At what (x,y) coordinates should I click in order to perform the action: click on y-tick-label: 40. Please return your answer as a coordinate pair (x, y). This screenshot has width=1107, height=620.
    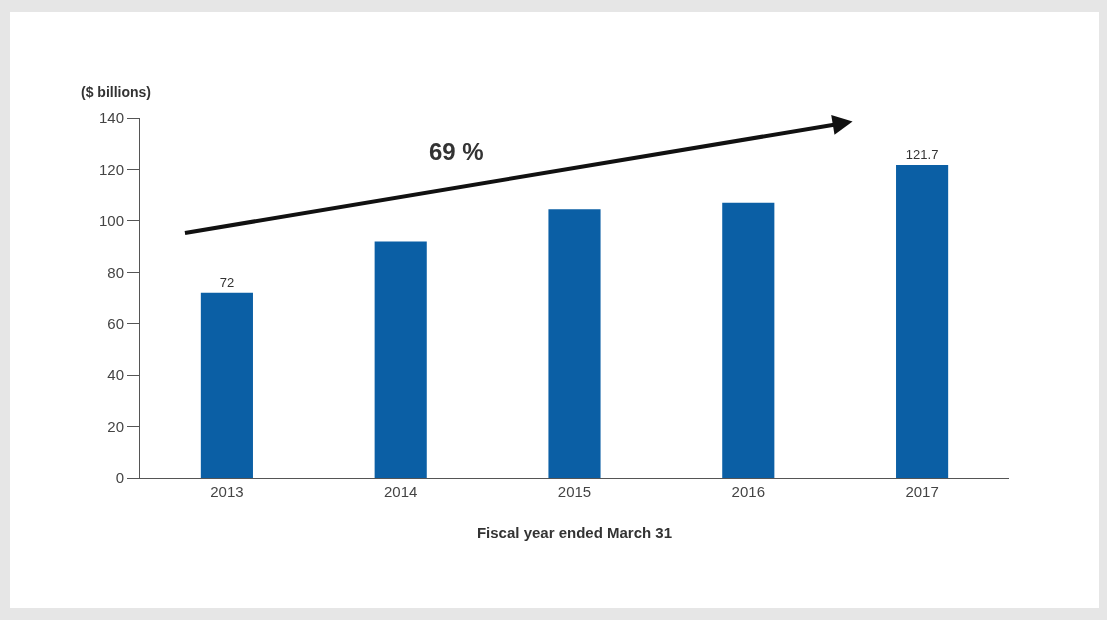
    Looking at the image, I should click on (115, 375).